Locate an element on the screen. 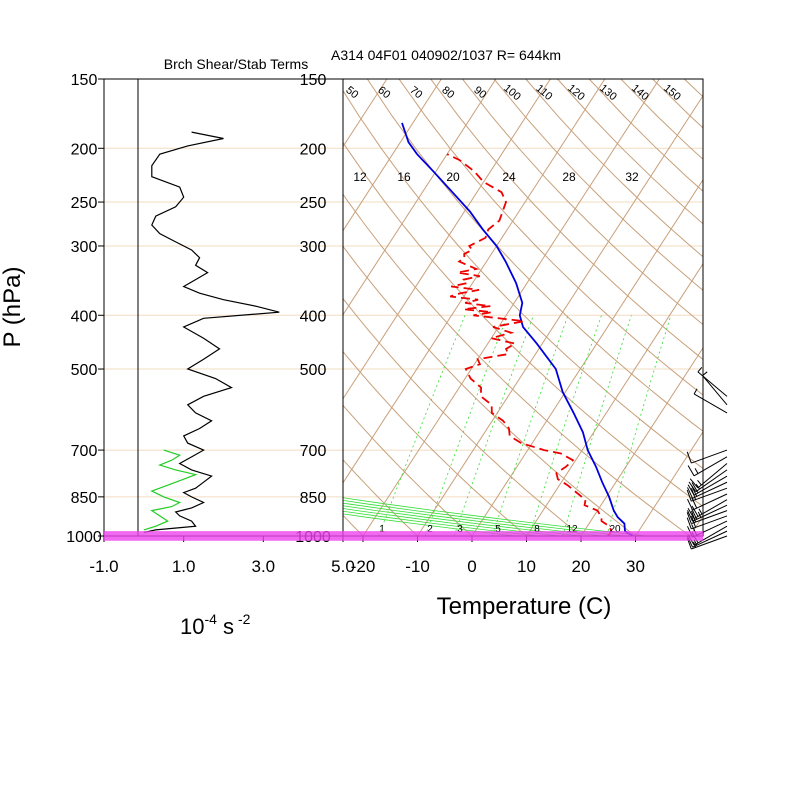  pressure-tick-label: 700 is located at coordinates (313, 451).